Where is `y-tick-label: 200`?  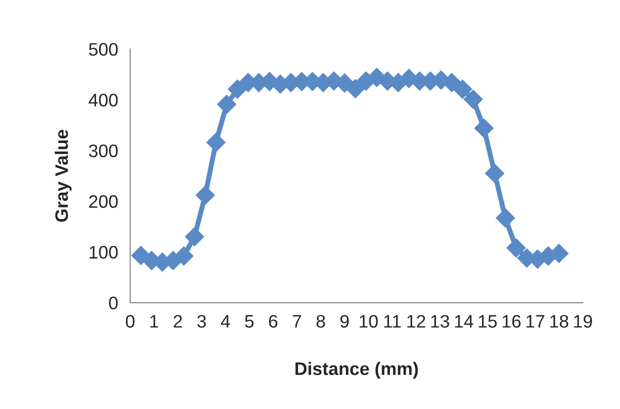
y-tick-label: 200 is located at coordinates (103, 201).